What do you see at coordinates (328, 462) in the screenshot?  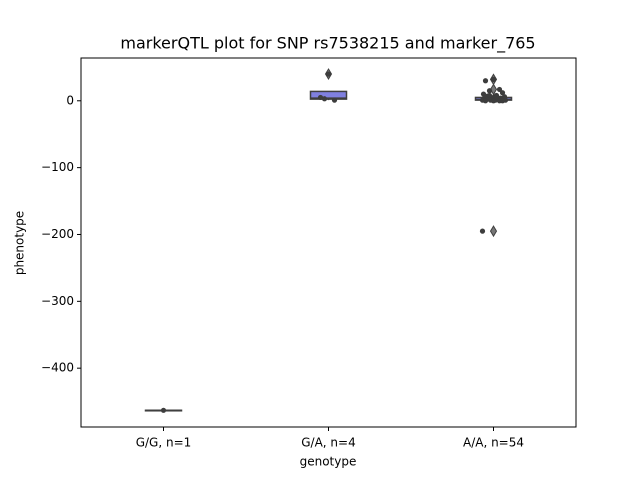 I see `x-axis-label: genotype` at bounding box center [328, 462].